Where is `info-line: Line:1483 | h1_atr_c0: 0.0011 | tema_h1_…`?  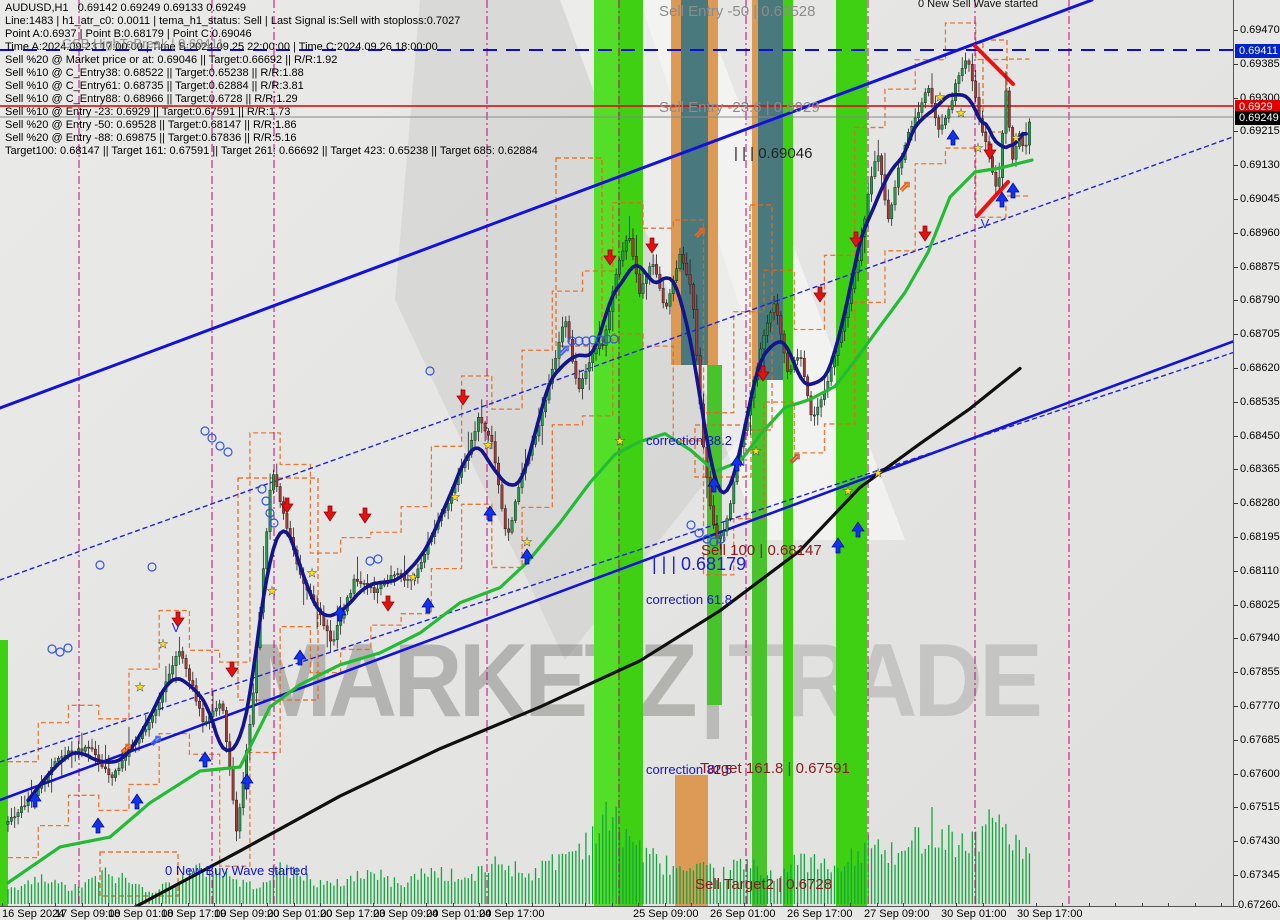
info-line: Line:1483 | h1_atr_c0: 0.0011 | tema_h1_… is located at coordinates (233, 21).